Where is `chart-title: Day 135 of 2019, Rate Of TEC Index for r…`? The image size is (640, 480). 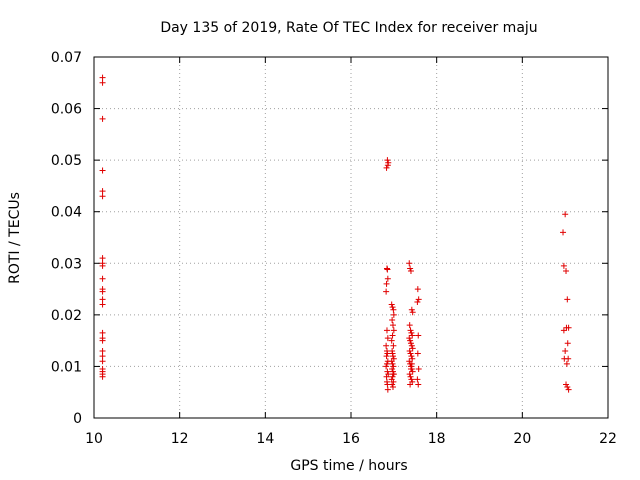 chart-title: Day 135 of 2019, Rate Of TEC Index for r… is located at coordinates (348, 28).